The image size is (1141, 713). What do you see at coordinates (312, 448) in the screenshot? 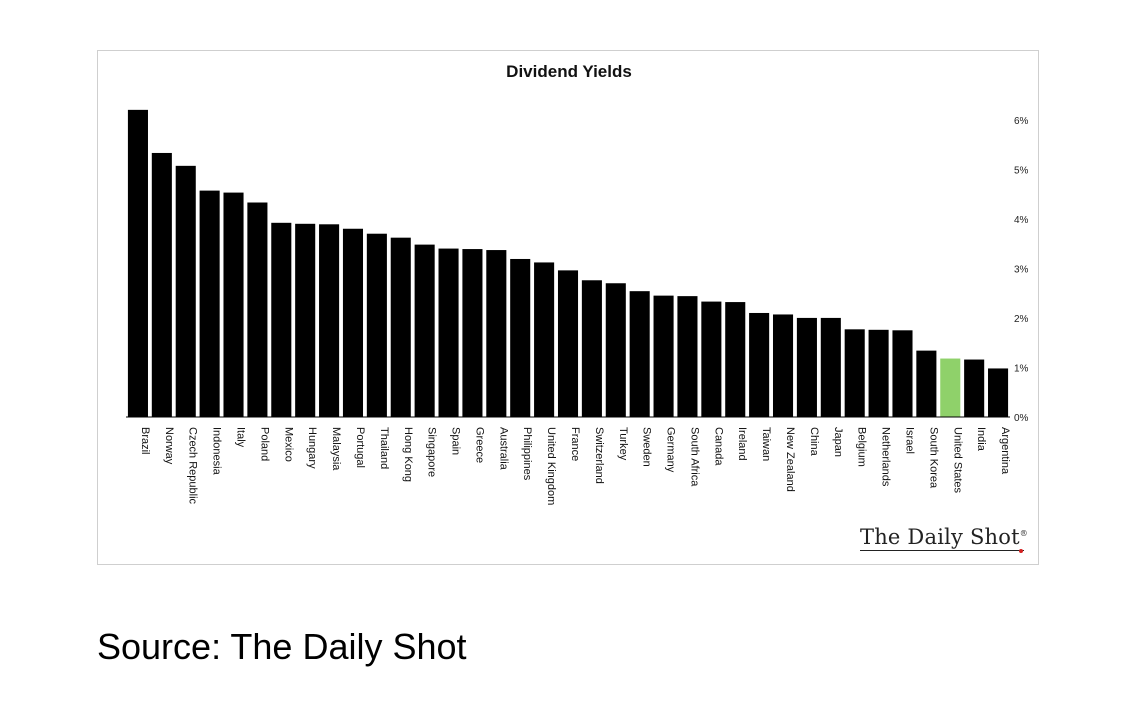
I see `x-tick-label: Hungary` at bounding box center [312, 448].